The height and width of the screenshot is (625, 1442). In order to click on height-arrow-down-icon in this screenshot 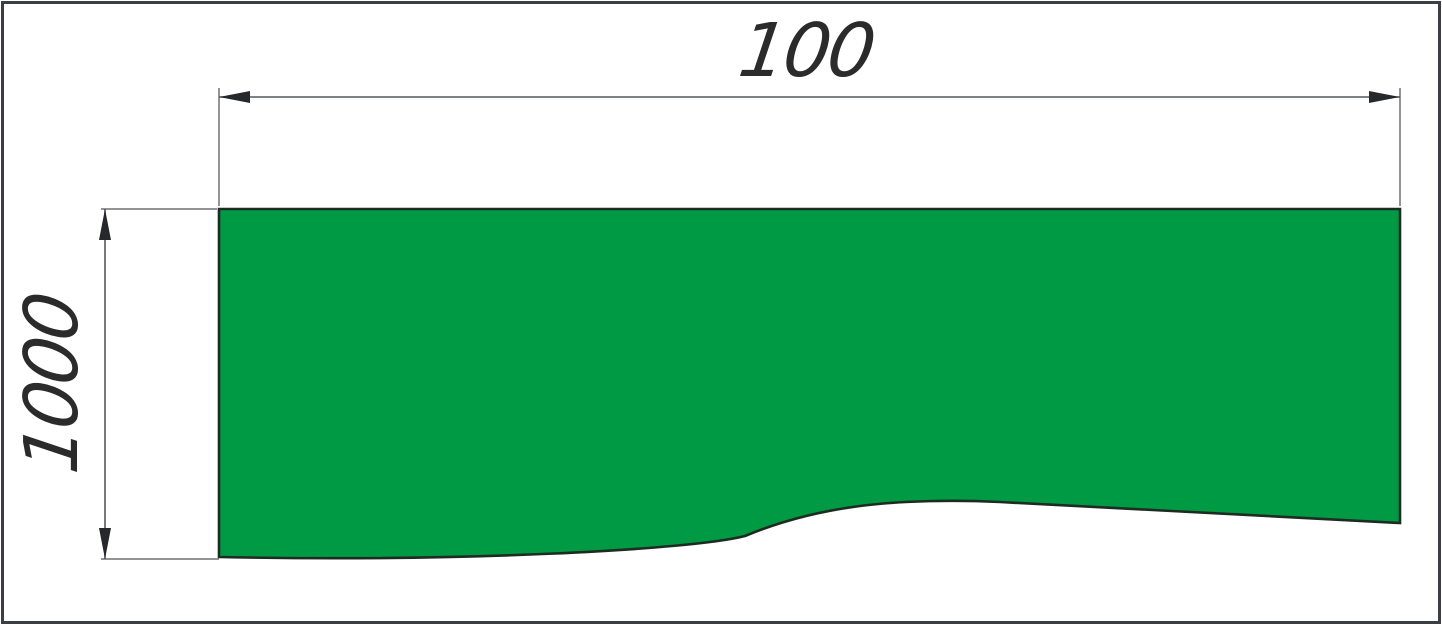, I will do `click(105, 543)`.